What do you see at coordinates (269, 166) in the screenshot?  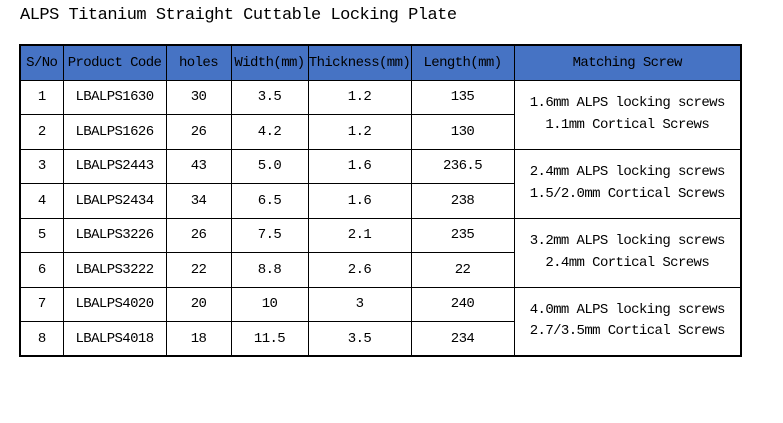 I see `cell-width: 5.0` at bounding box center [269, 166].